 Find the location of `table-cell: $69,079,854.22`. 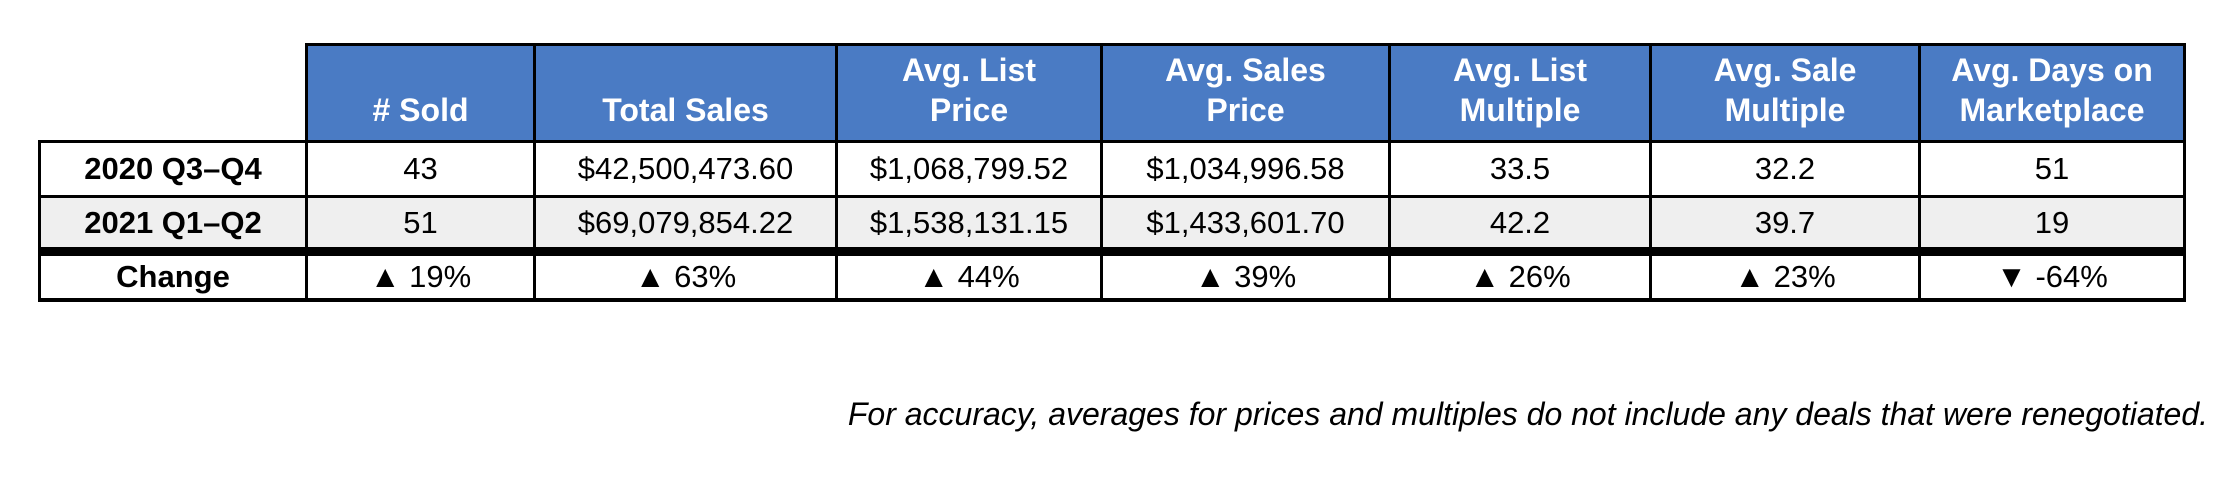

table-cell: $69,079,854.22 is located at coordinates (685, 224).